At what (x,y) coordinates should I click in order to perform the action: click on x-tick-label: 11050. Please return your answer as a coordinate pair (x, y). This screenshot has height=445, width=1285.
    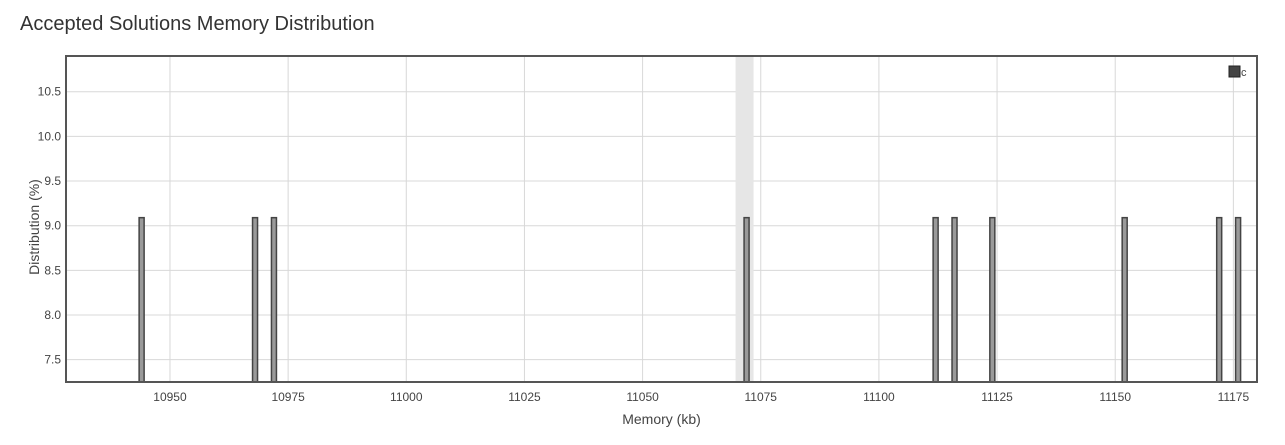
    Looking at the image, I should click on (642, 397).